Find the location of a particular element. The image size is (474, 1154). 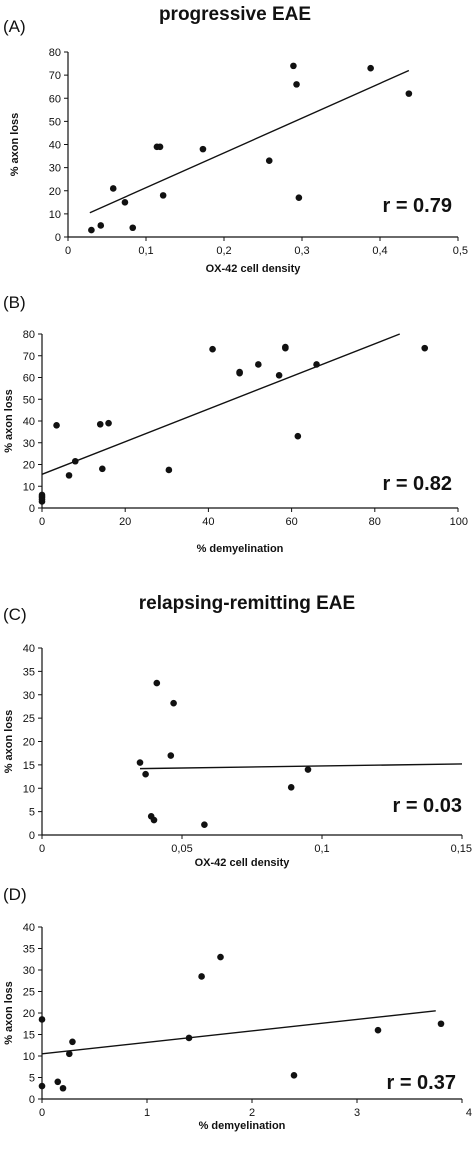

correlation-label: r = 0.82 is located at coordinates (417, 484).